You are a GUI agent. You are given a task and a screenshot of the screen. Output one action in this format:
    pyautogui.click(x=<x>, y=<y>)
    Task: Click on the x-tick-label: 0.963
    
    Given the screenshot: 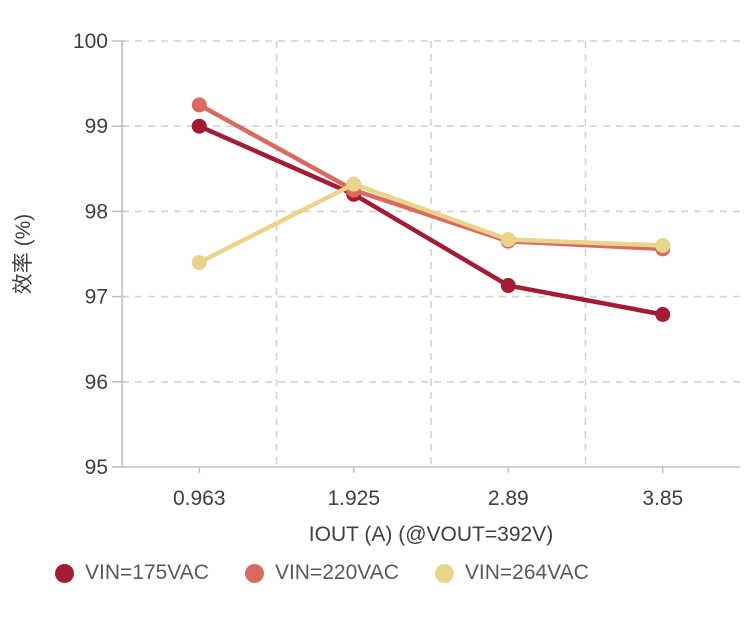 What is the action you would take?
    pyautogui.click(x=199, y=498)
    